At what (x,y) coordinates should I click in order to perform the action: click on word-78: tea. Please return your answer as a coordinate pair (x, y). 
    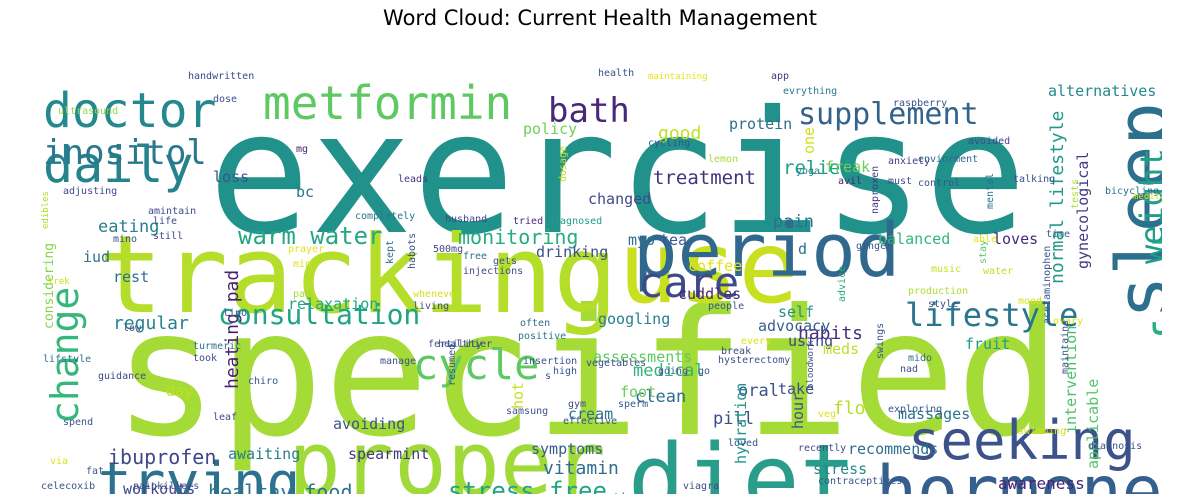
    Looking at the image, I should click on (673, 240).